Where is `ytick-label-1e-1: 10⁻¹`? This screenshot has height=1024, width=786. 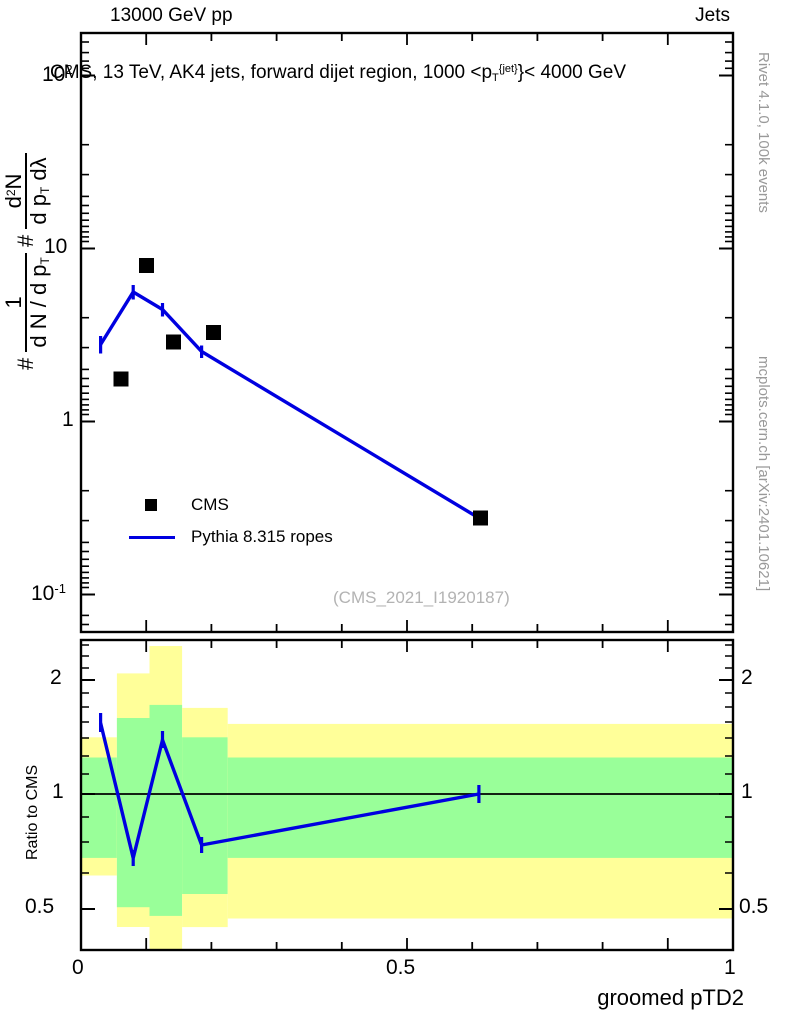 ytick-label-1e-1: 10⁻¹ is located at coordinates (48, 593).